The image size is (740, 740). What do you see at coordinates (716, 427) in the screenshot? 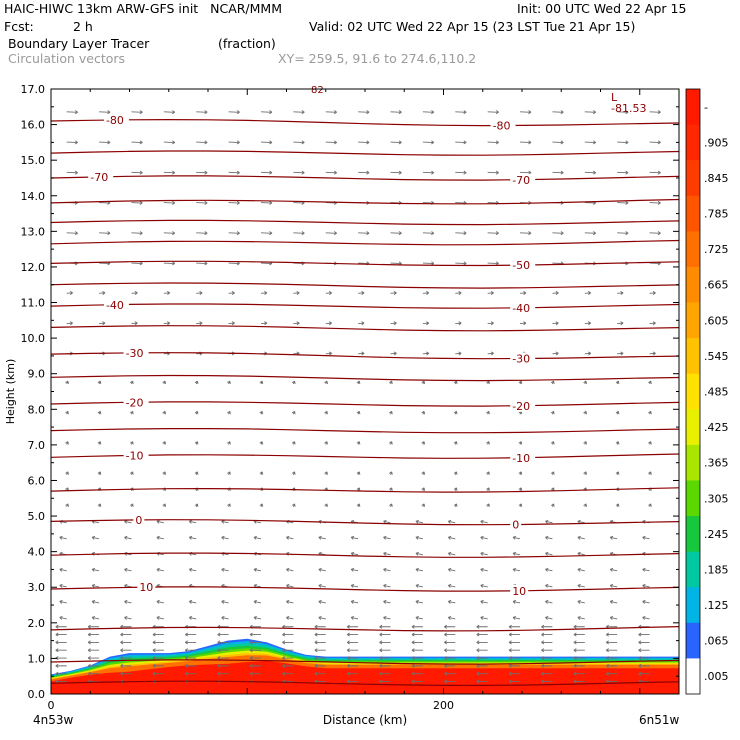
I see `colorbar-label: .425` at bounding box center [716, 427].